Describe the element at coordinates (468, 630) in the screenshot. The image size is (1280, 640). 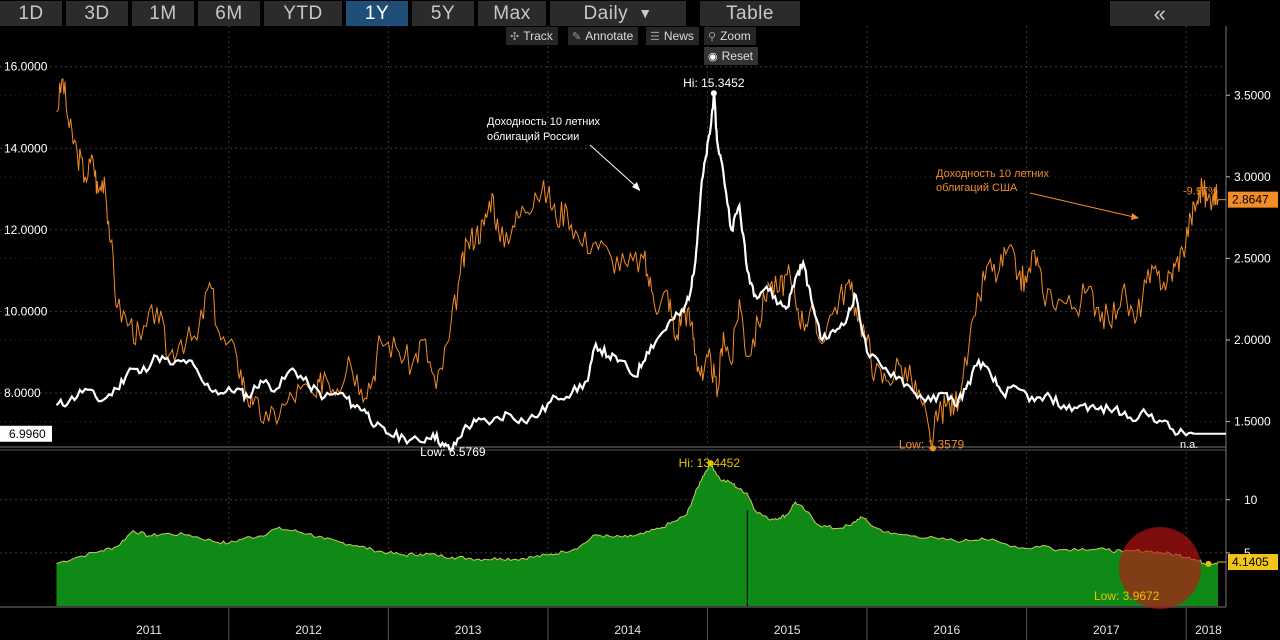
I see `x-tick-label: 2013` at that location.